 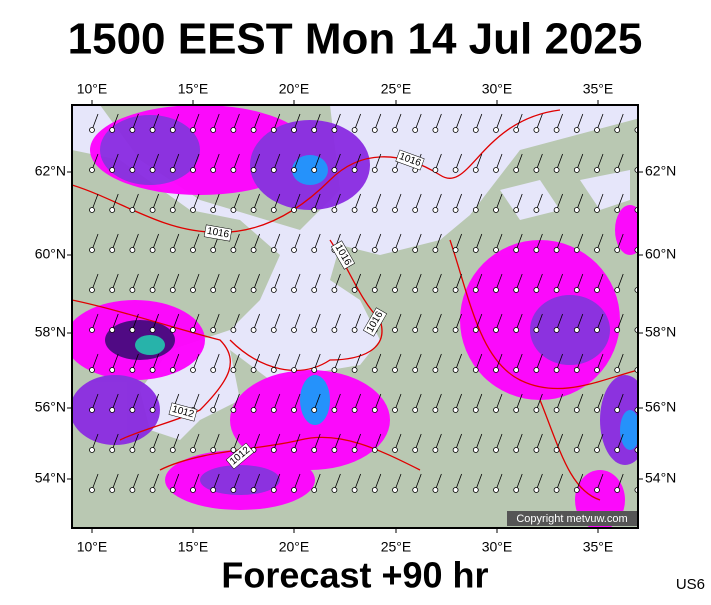 I want to click on lake, so click(x=605, y=190).